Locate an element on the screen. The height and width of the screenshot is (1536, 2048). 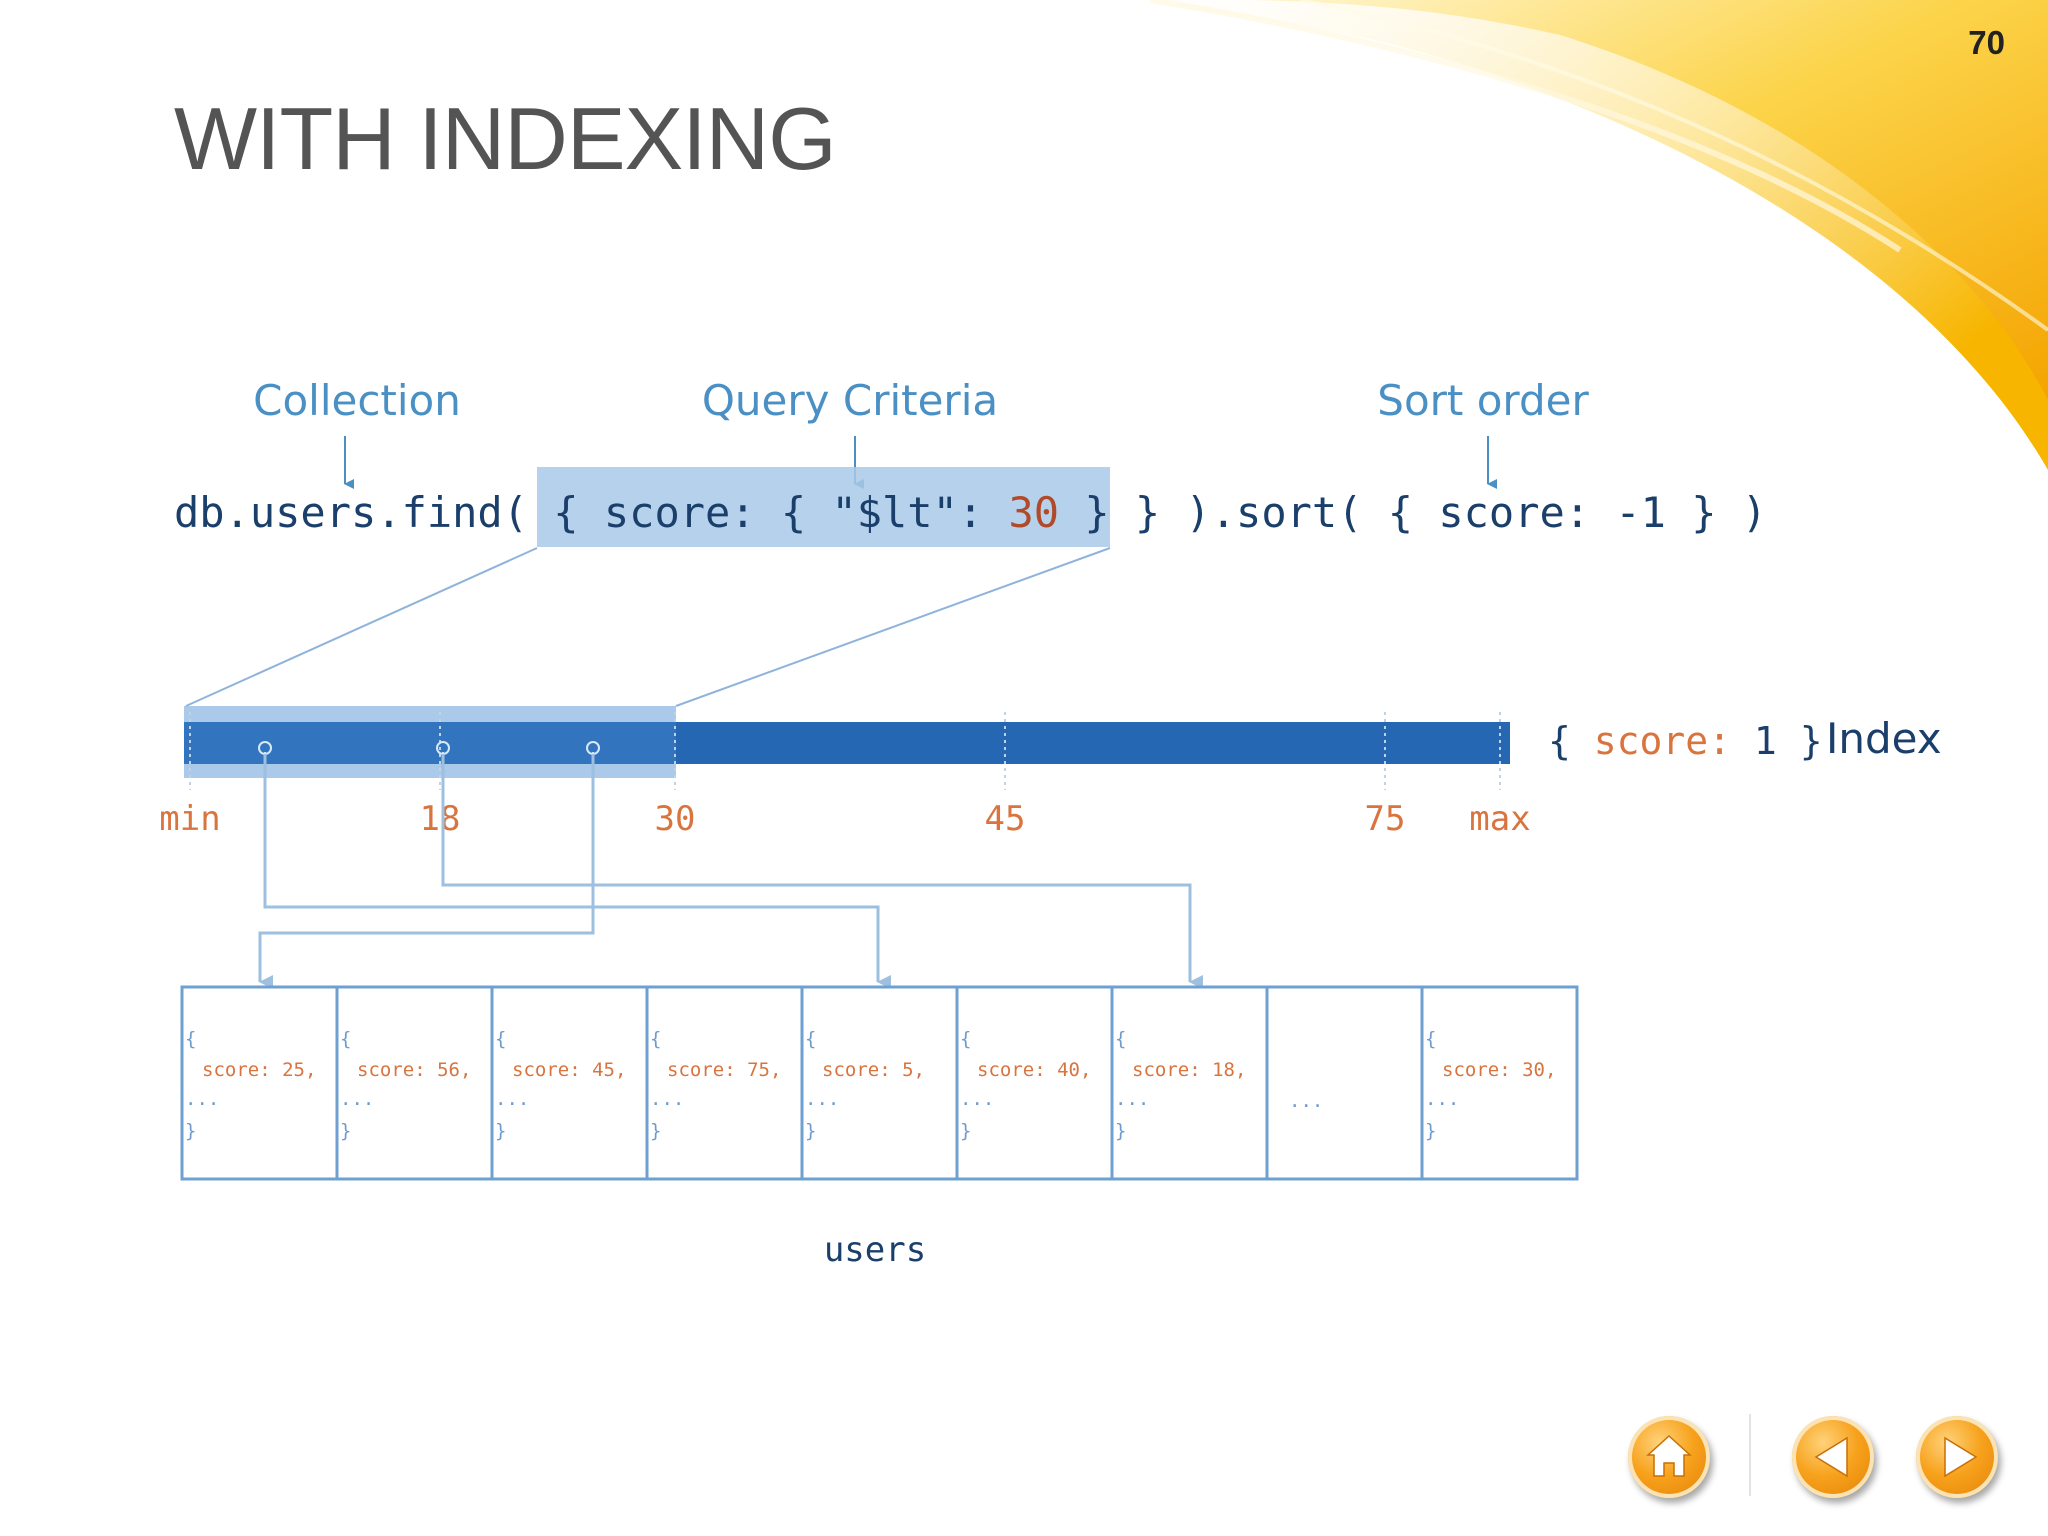
index-tick-label: 75 is located at coordinates (1385, 819).